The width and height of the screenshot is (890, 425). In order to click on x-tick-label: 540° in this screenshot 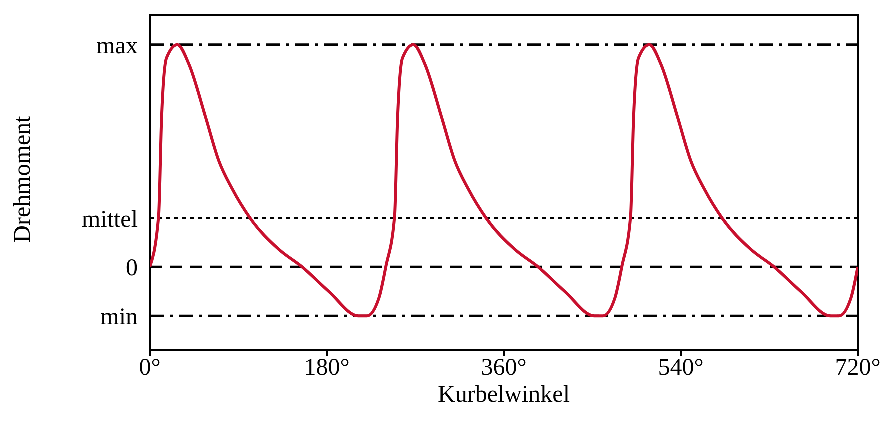, I will do `click(681, 368)`.